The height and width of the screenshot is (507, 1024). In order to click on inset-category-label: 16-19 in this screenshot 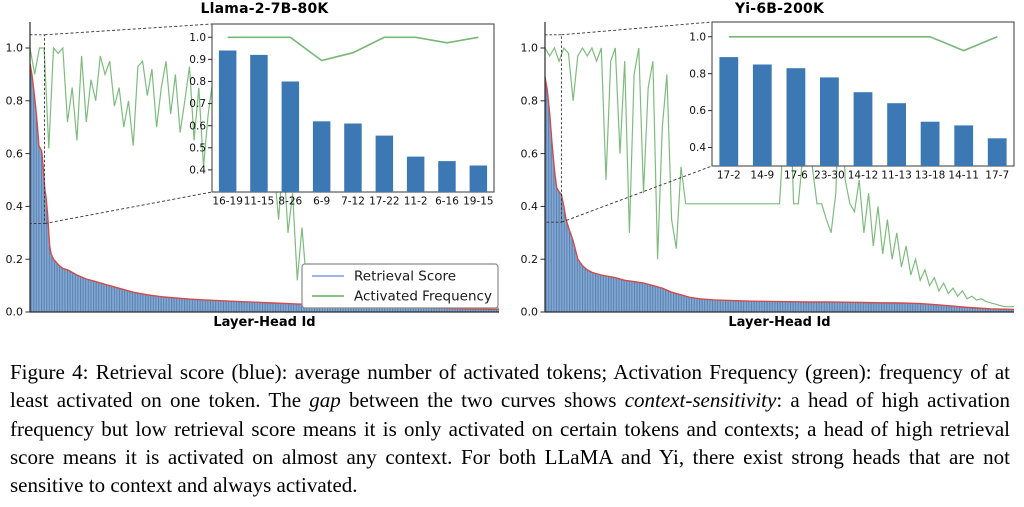, I will do `click(227, 202)`.